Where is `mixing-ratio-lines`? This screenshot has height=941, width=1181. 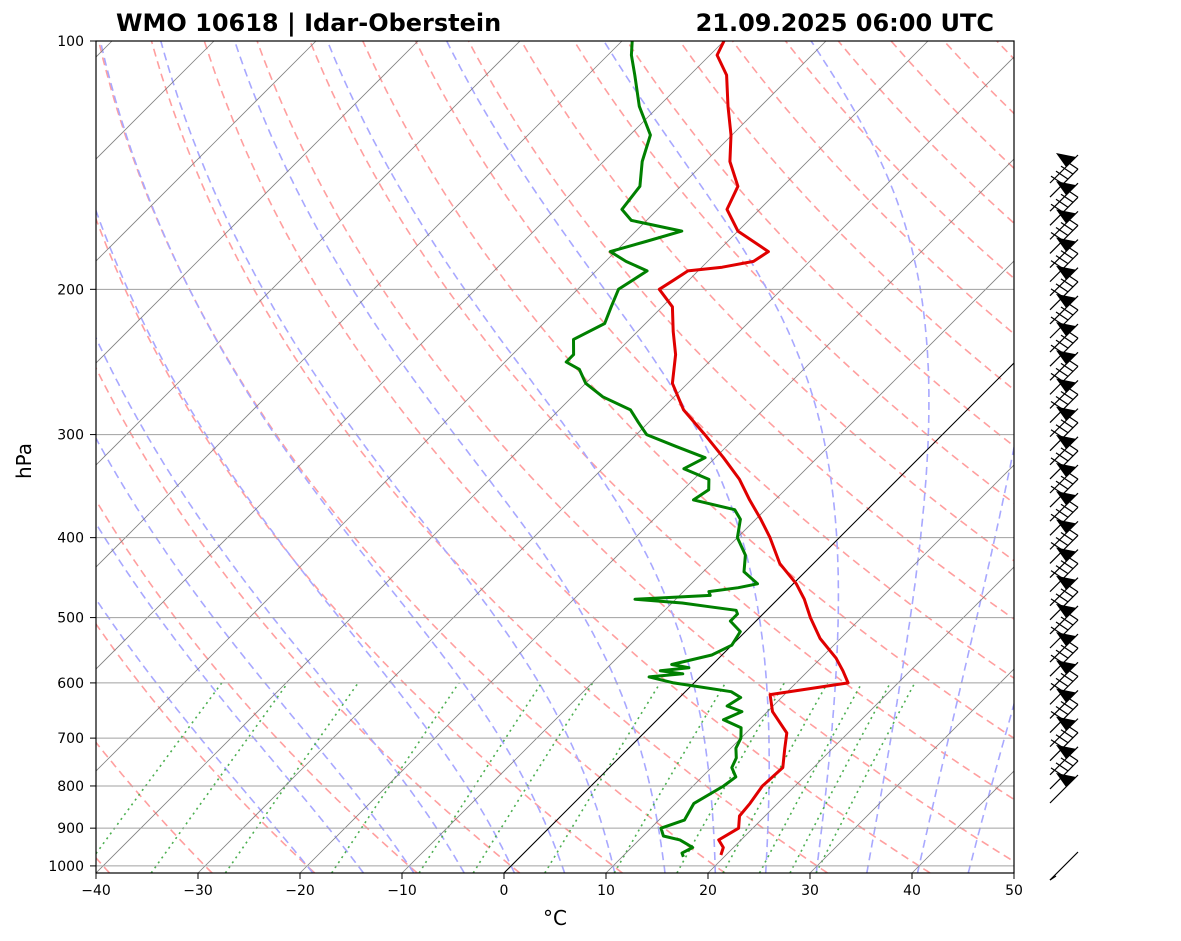 mixing-ratio-lines is located at coordinates (506, 777).